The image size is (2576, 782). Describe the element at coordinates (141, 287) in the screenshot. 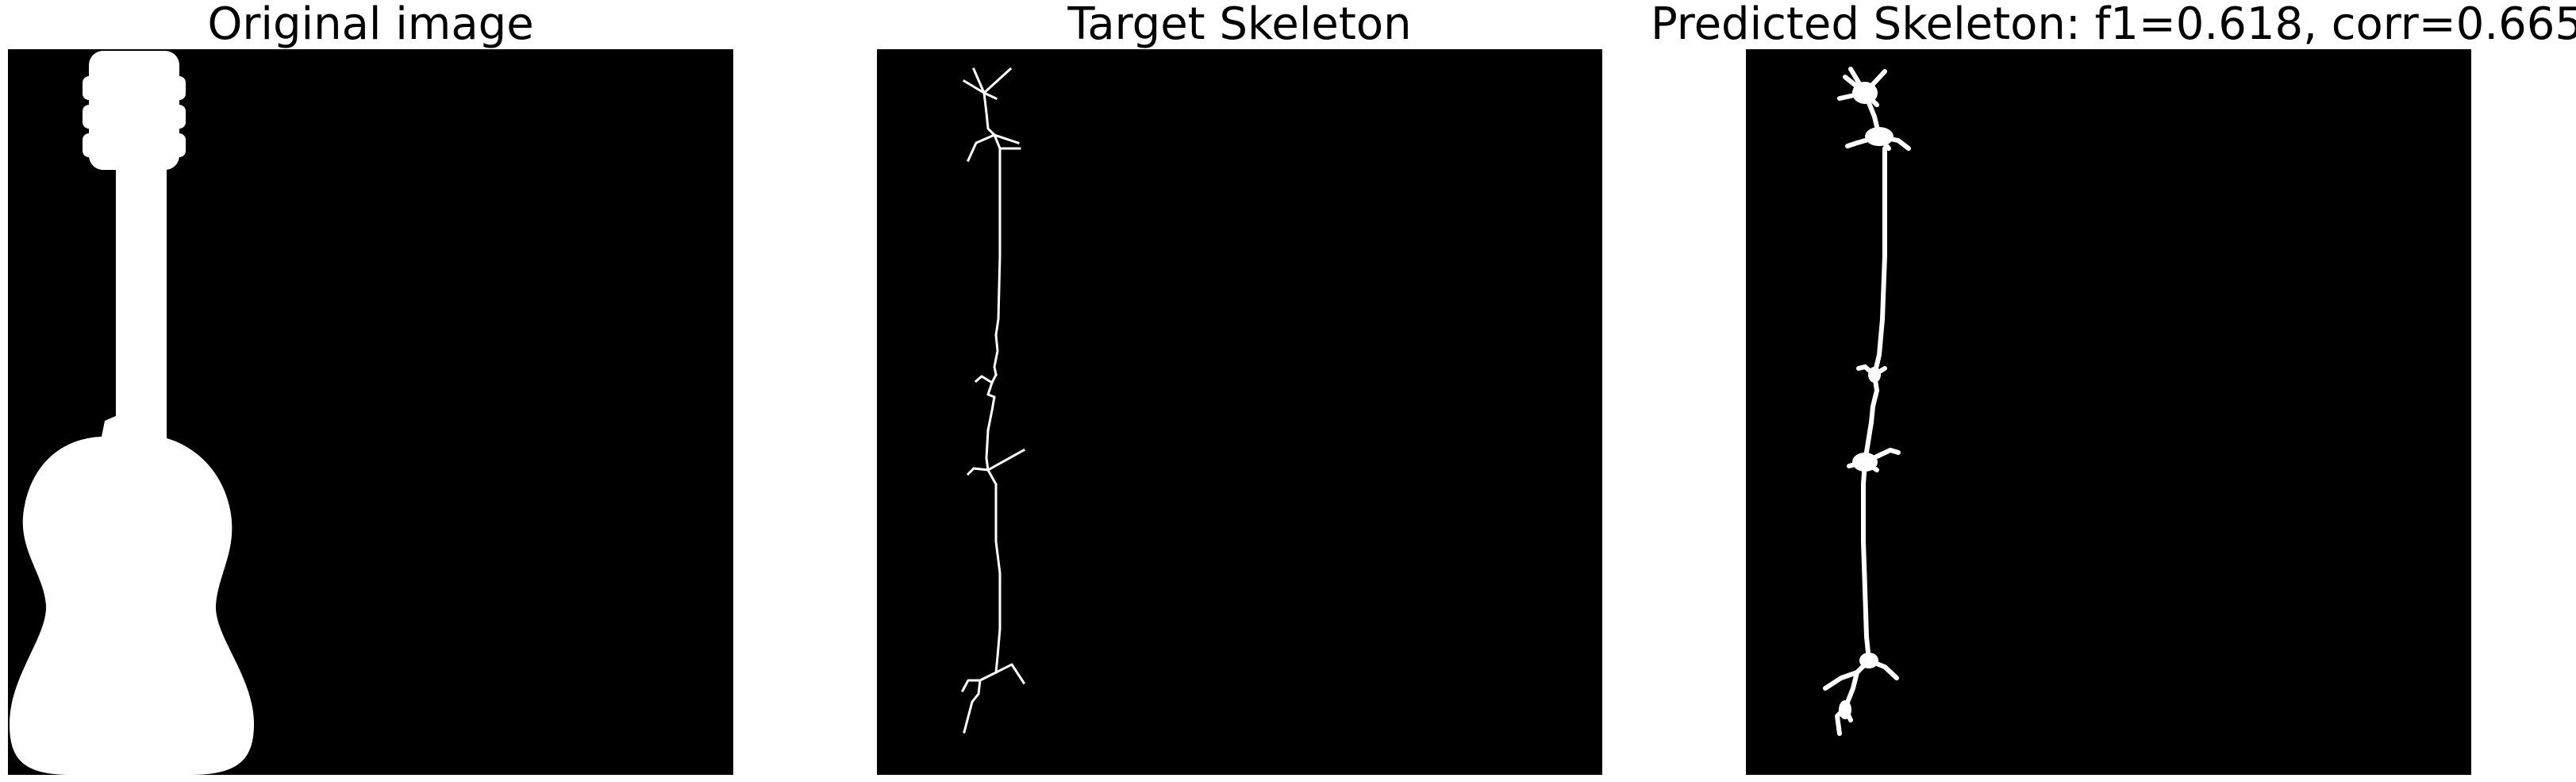

I see `guitar-neck` at that location.